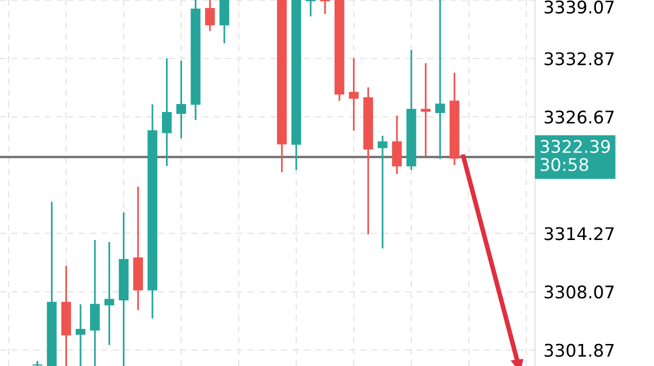 The image size is (654, 366). I want to click on y-tick-label: 3326.67, so click(579, 117).